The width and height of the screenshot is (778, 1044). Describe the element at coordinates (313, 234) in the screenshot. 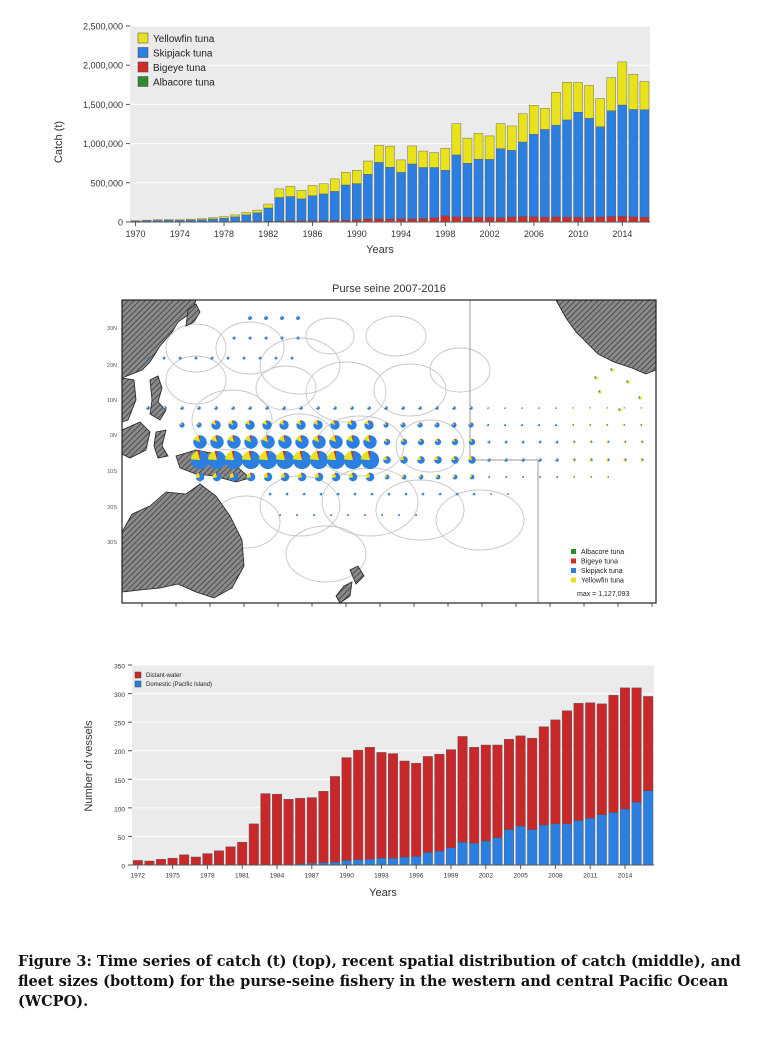

I see `catch-x-tick-label: 1986` at that location.